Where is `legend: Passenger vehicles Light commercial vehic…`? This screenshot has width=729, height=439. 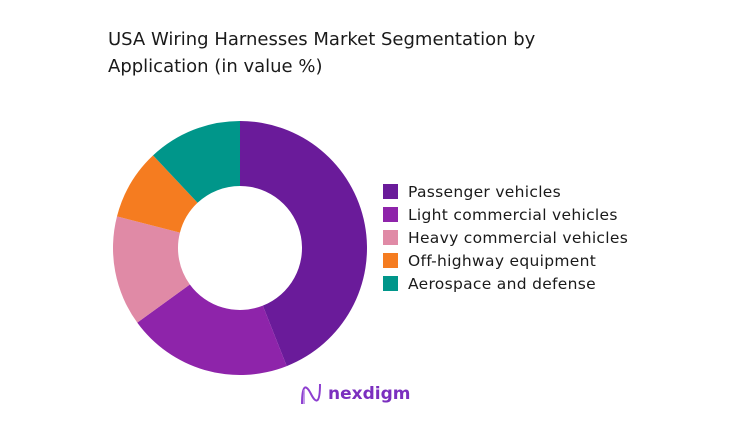
legend: Passenger vehicles Light commercial vehic… is located at coordinates (505, 237).